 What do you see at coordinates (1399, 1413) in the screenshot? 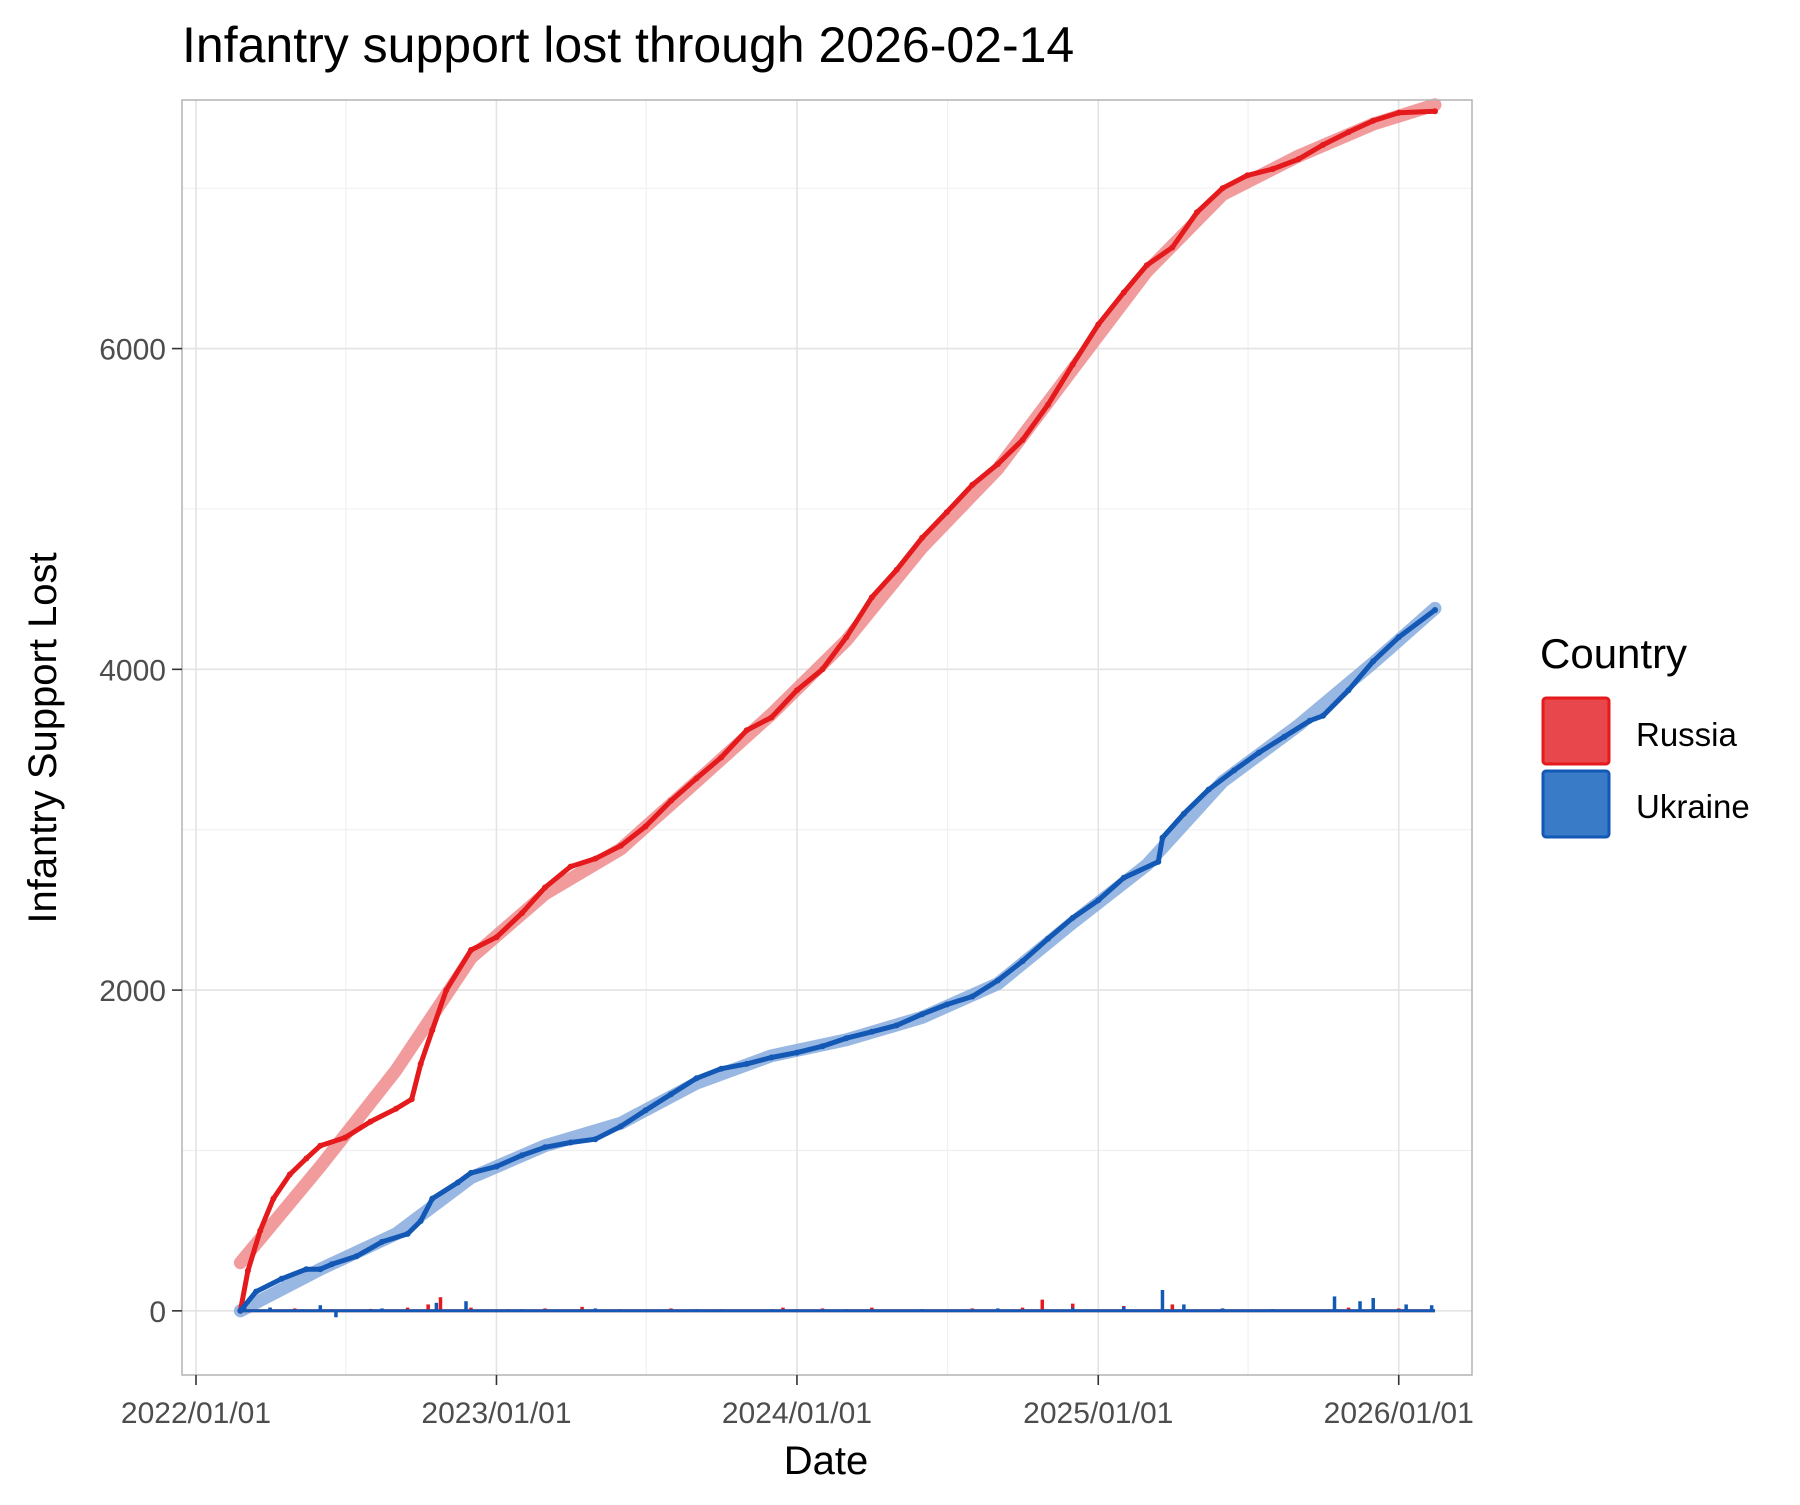
I see `x-tick-label: 2026/01/01` at bounding box center [1399, 1413].